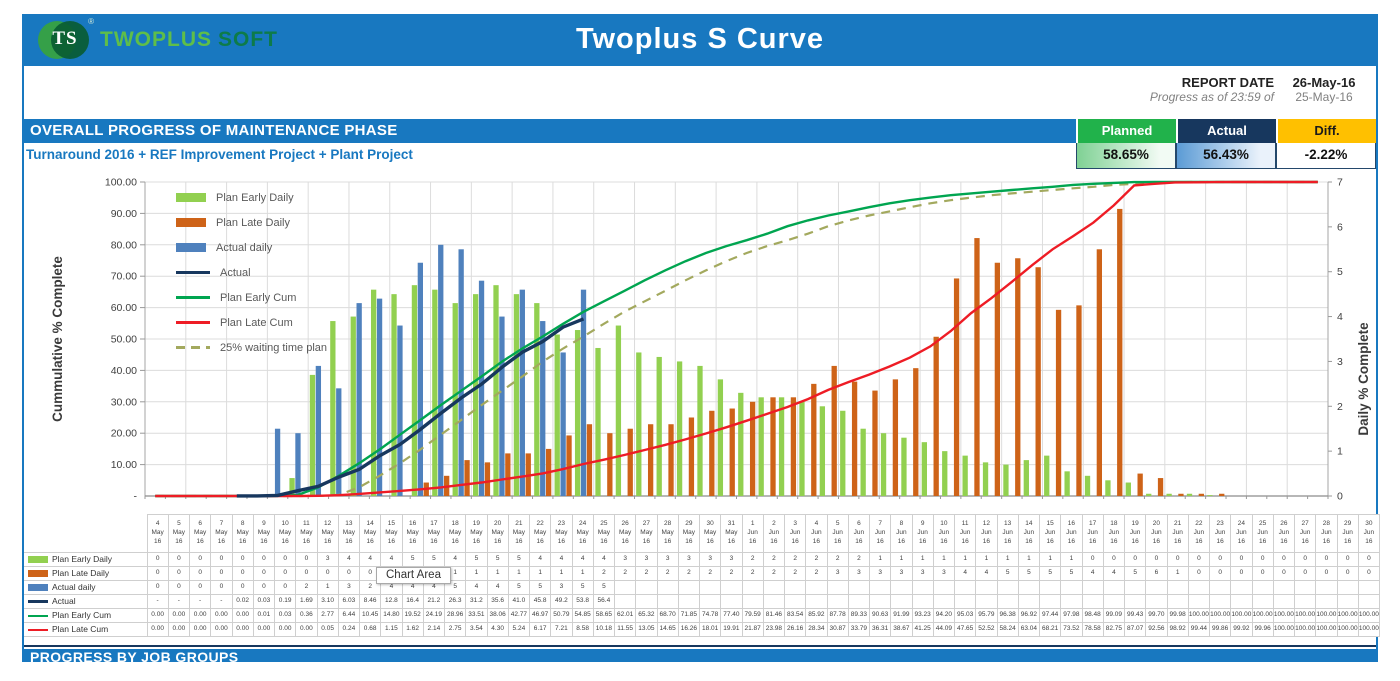 The width and height of the screenshot is (1400, 681). Describe the element at coordinates (1177, 533) in the screenshot. I see `date-cell: 21 Jun 16` at that location.